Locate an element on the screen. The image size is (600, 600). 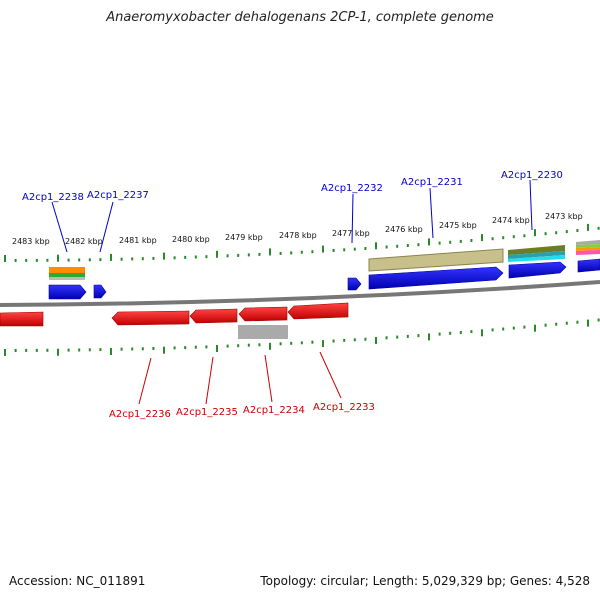
gene-label: A2cp1_2237 is located at coordinates (118, 195).